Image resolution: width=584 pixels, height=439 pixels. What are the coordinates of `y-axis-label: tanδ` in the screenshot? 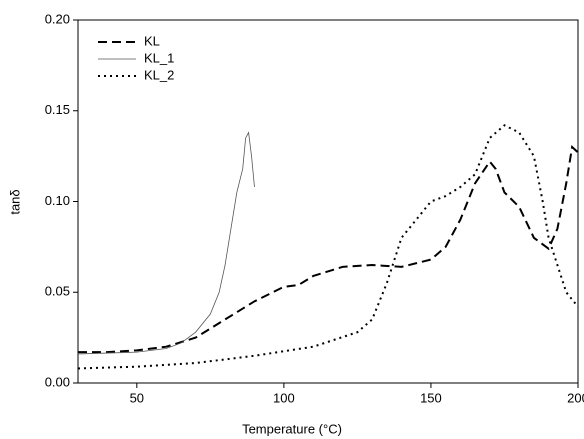 It's located at (14, 201).